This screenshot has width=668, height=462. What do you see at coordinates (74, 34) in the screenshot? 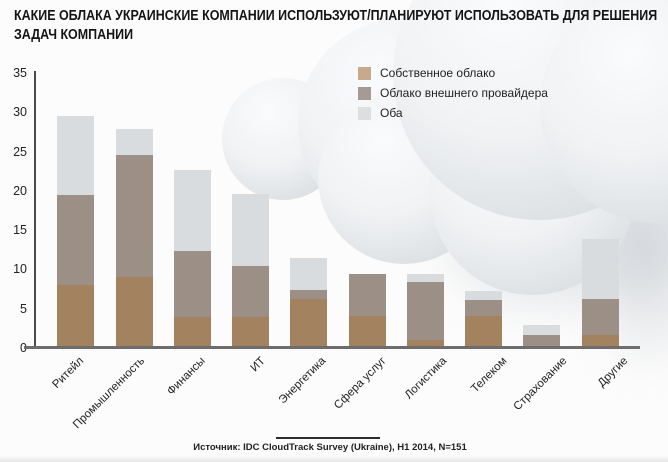
I see `chart-title-line2: ЗАДАЧ КОМПАНИИ` at bounding box center [74, 34].